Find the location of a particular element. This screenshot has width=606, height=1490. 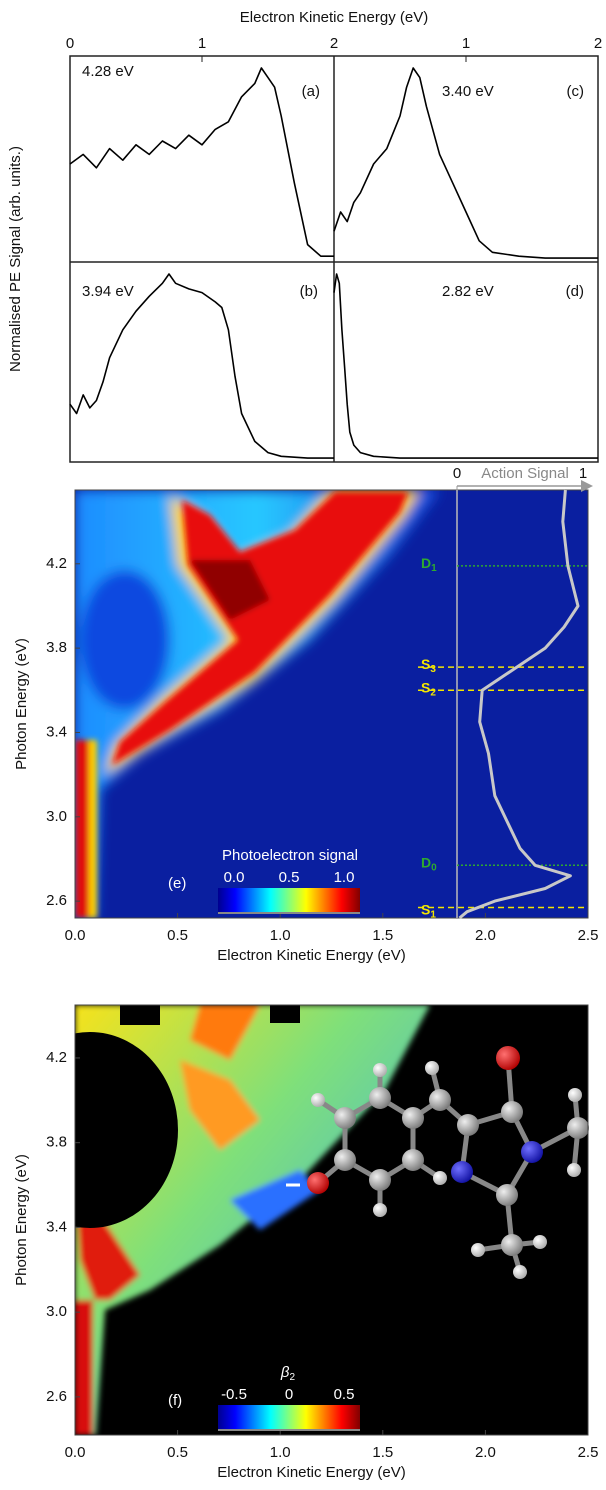

colorbar-tick-label: 0 is located at coordinates (289, 1394).